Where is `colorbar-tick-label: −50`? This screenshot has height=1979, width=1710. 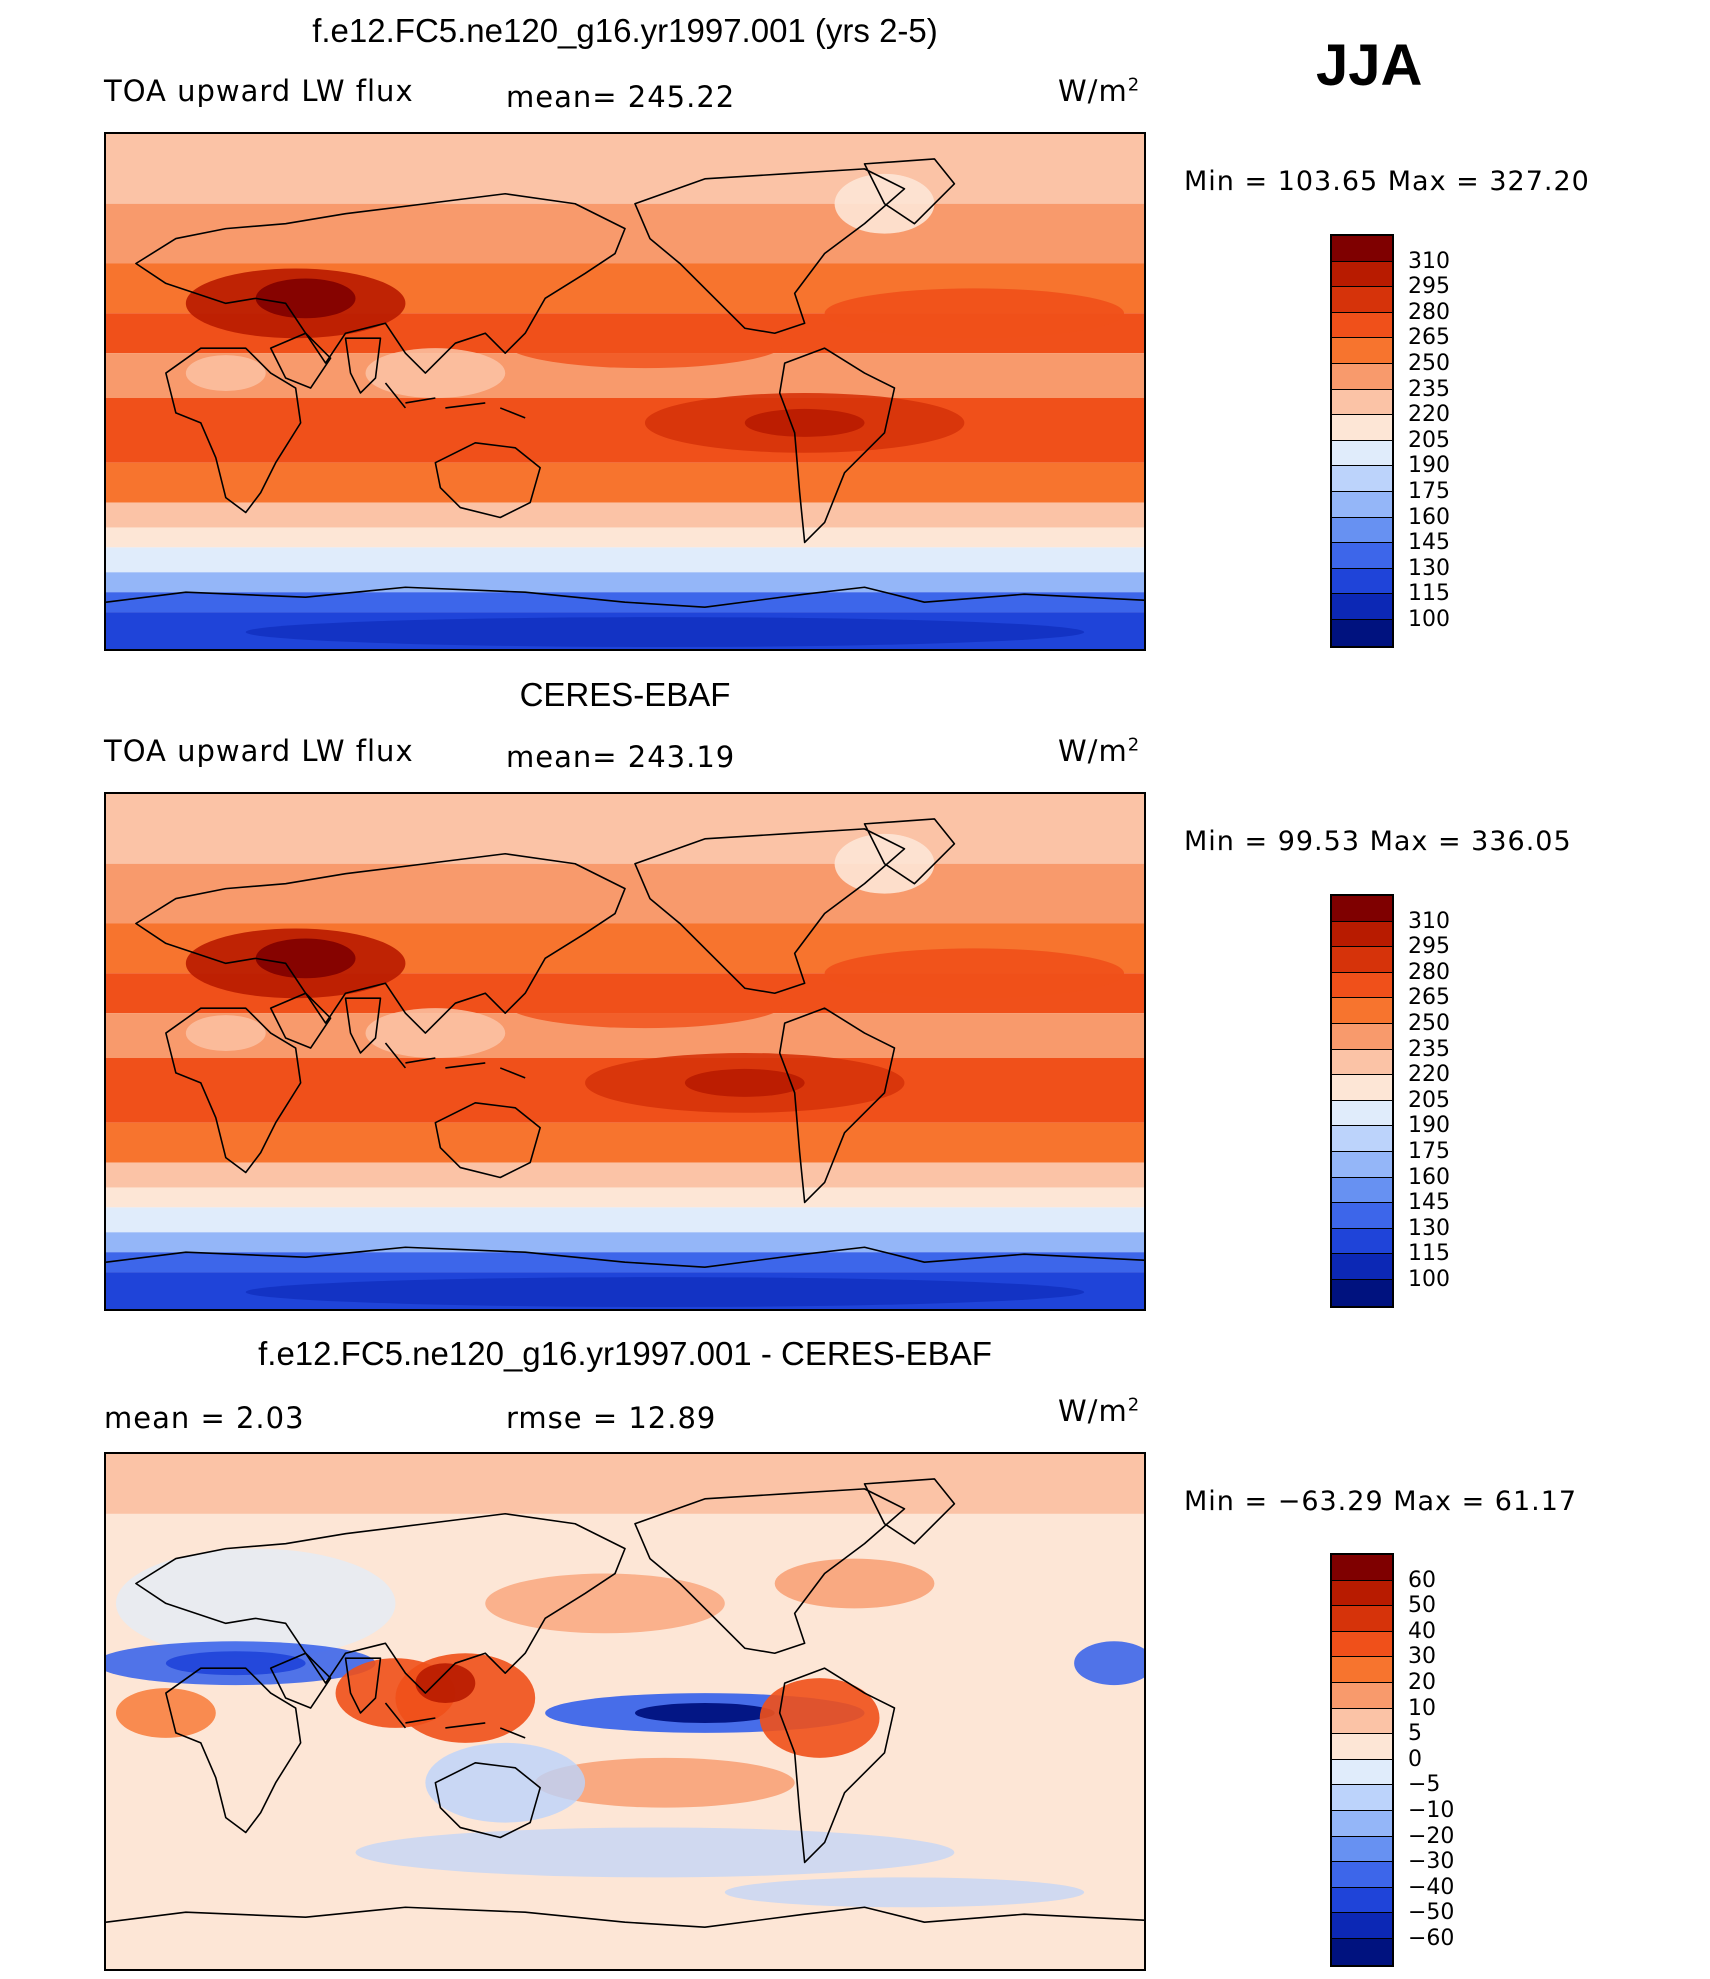 colorbar-tick-label: −50 is located at coordinates (1431, 1913).